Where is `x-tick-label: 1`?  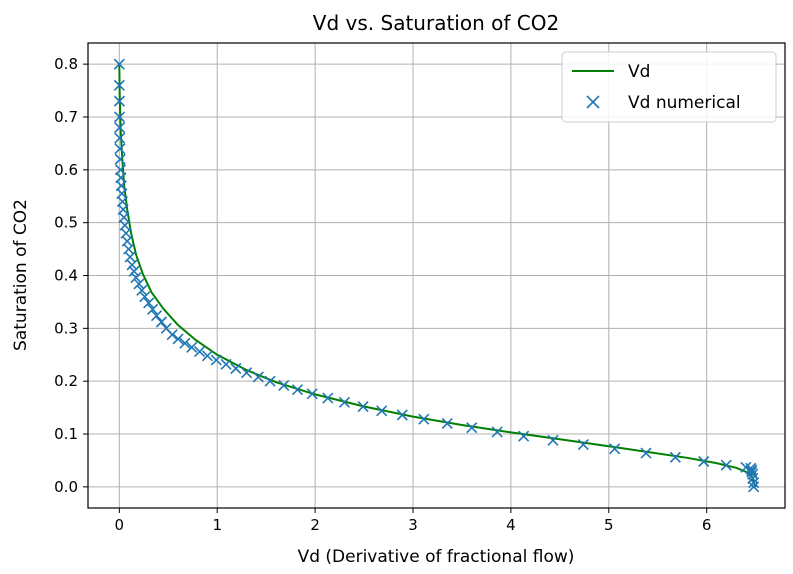 x-tick-label: 1 is located at coordinates (217, 525).